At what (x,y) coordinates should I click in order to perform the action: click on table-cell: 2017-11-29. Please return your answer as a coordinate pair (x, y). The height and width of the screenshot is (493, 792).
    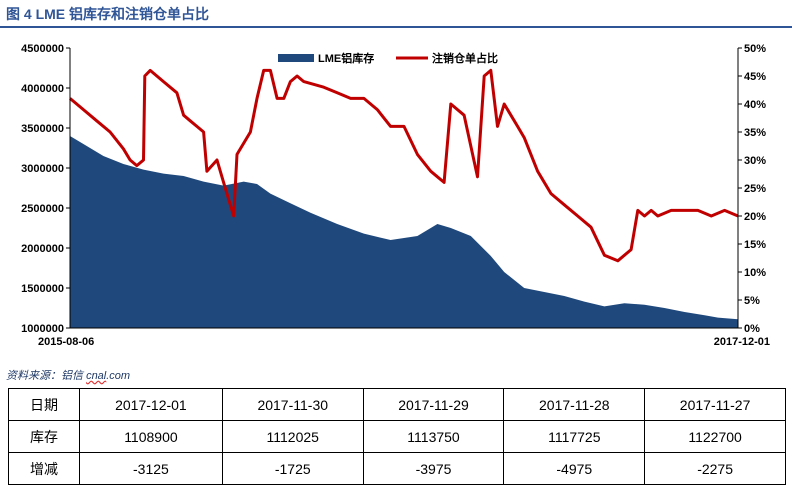
    Looking at the image, I should click on (433, 404).